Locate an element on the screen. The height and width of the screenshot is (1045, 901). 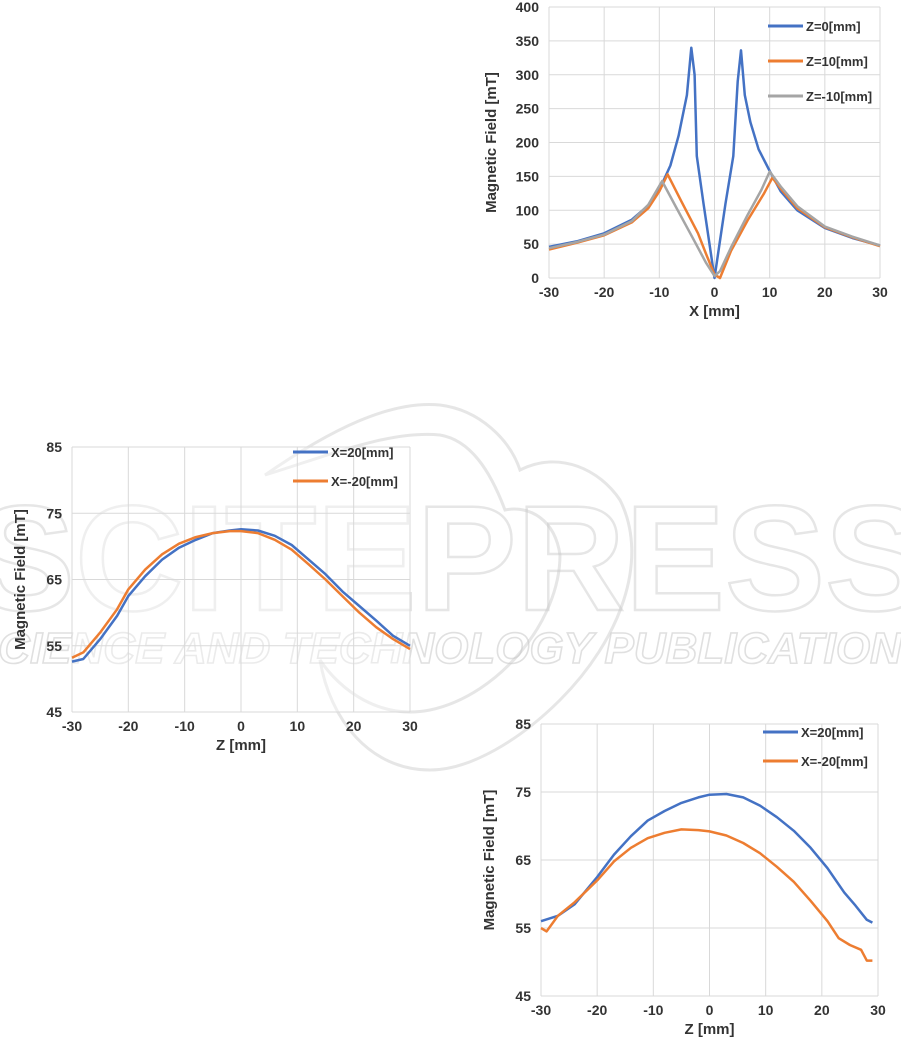
x-axis-label: X [mm] is located at coordinates (714, 311).